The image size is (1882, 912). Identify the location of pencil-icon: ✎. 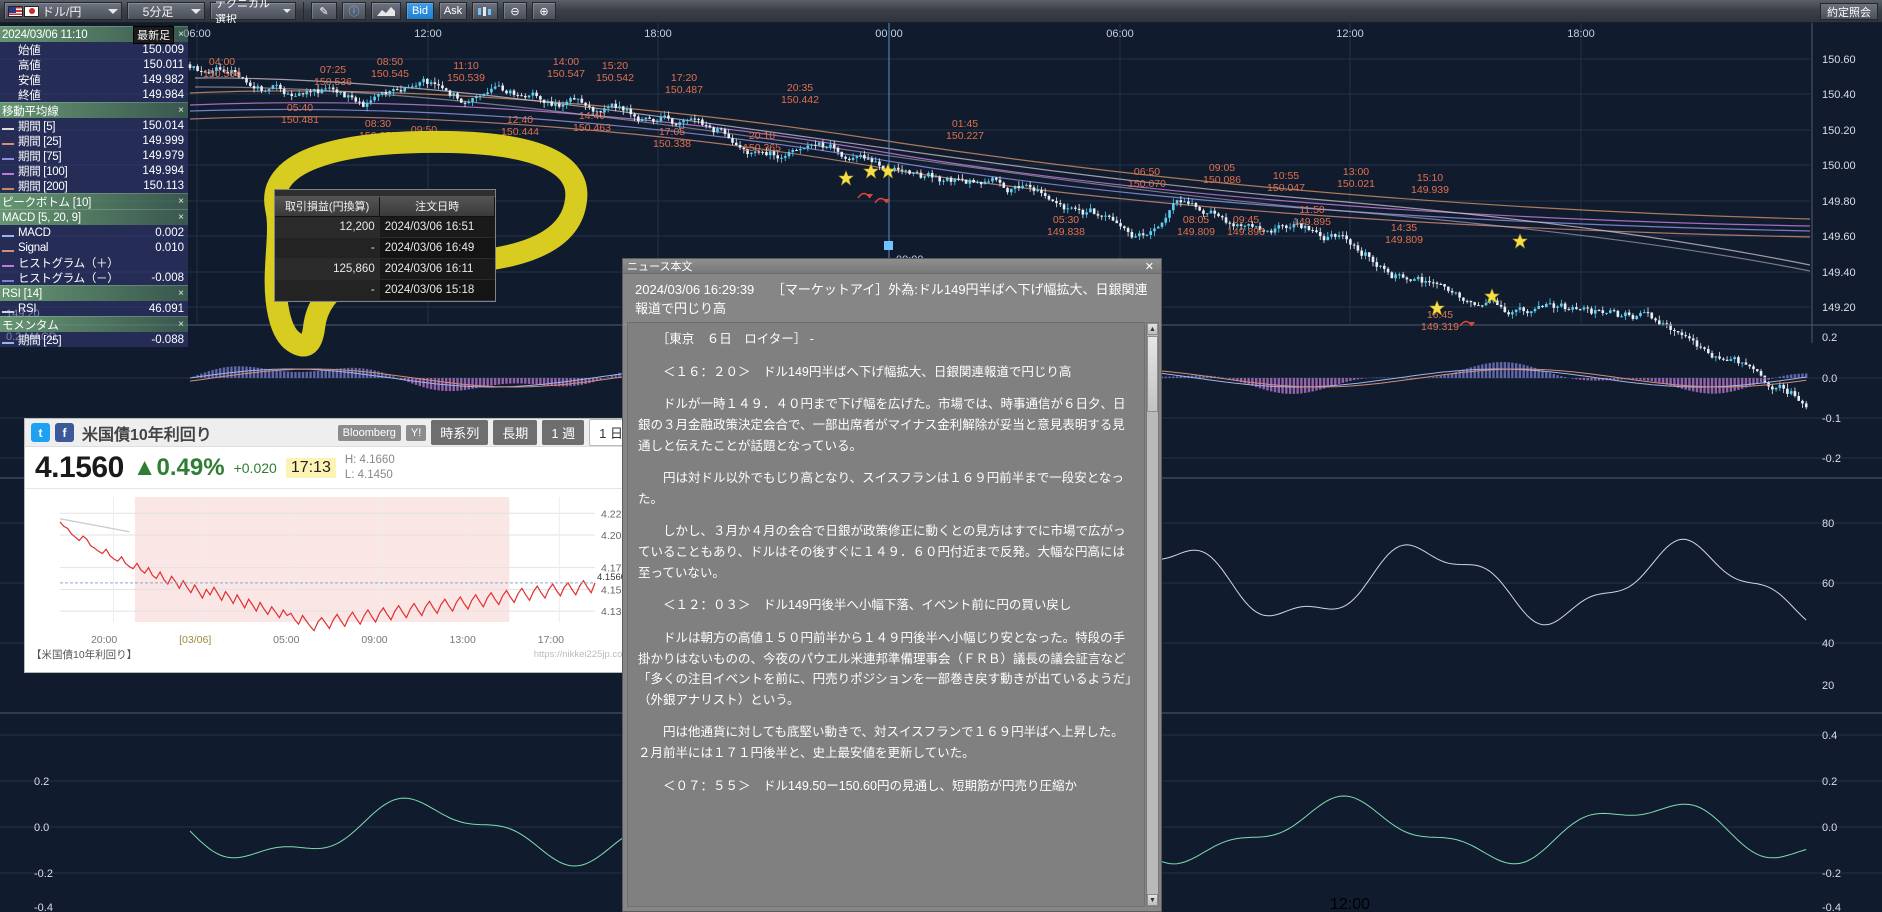
(324, 11).